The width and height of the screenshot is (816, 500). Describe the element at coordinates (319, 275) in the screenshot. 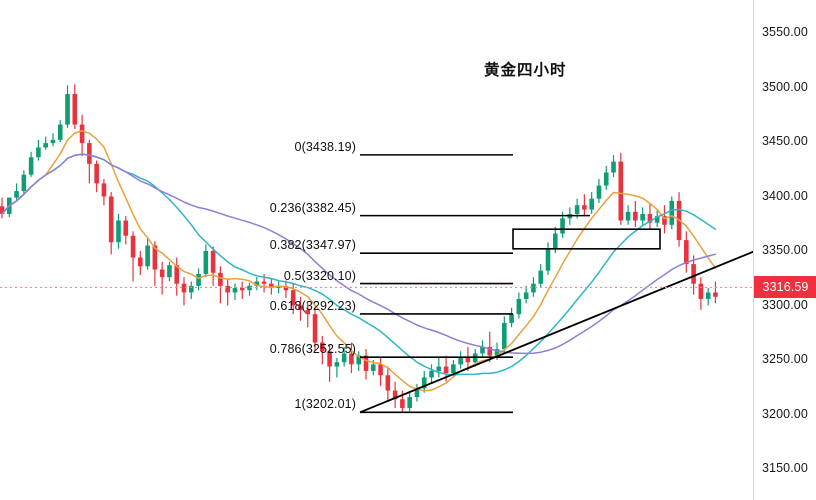

I see `fib-level-label: 0.5(3320.10)` at that location.